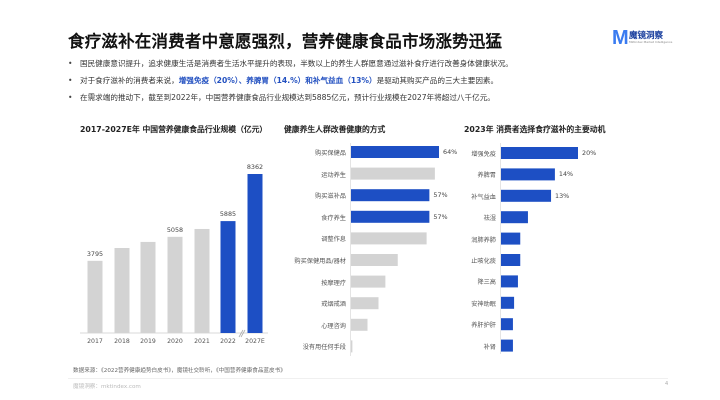 This screenshot has width=720, height=400. What do you see at coordinates (335, 129) in the screenshot?
I see `chart2-title: 健康养生人群改善健康的方式` at bounding box center [335, 129].